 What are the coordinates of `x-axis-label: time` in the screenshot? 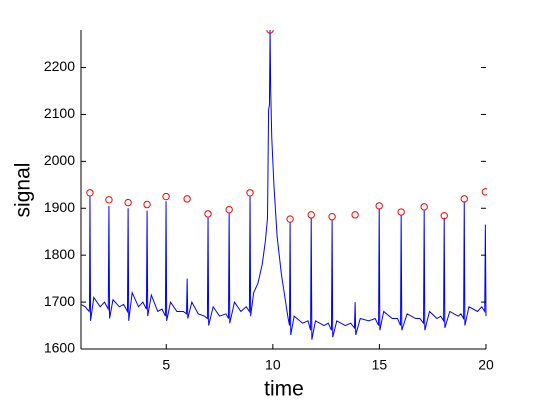 It's located at (284, 389).